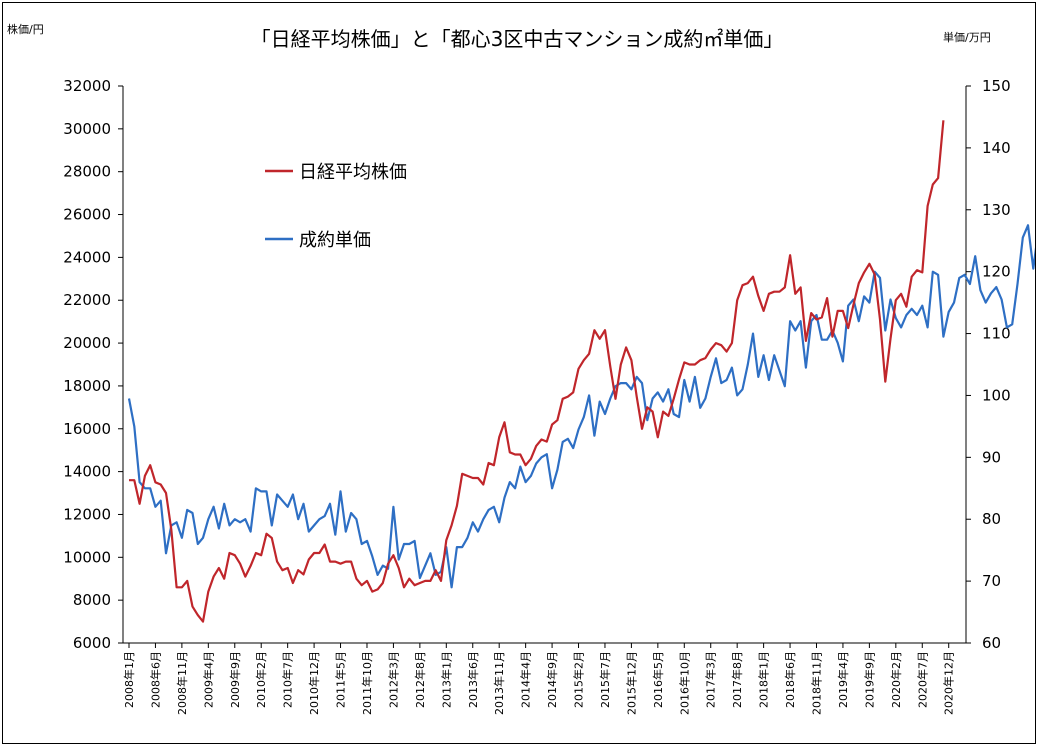 The height and width of the screenshot is (748, 1040). Describe the element at coordinates (996, 395) in the screenshot. I see `right-tick-label: 100` at that location.